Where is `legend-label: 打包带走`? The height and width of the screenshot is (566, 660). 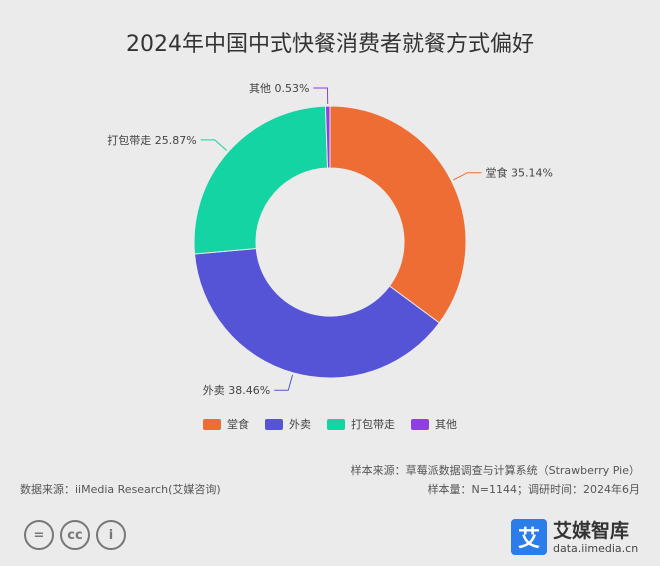 legend-label: 打包带走 is located at coordinates (373, 424).